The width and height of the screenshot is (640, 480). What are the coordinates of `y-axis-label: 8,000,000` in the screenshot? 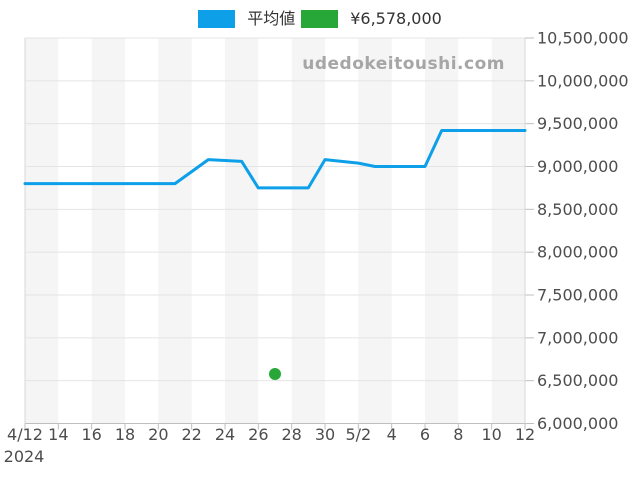 It's located at (577, 252).